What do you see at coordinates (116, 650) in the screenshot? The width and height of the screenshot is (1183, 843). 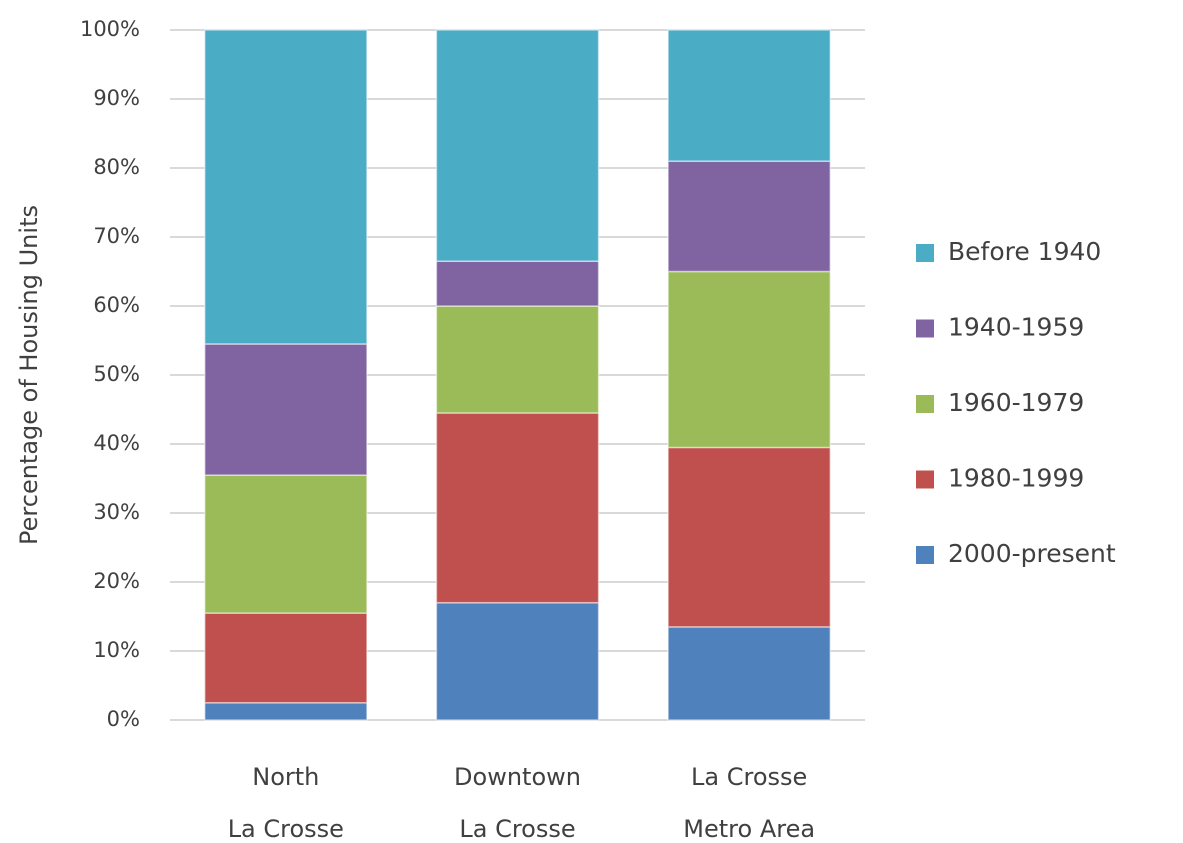 I see `y-tick-label: 10%` at bounding box center [116, 650].